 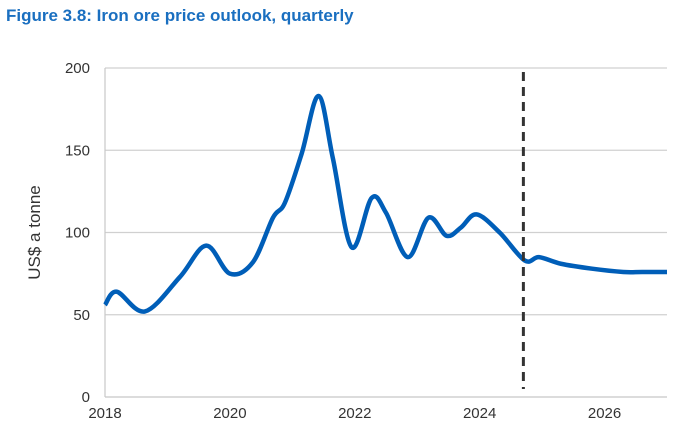 I want to click on x-tick-label: 2022, so click(x=354, y=413).